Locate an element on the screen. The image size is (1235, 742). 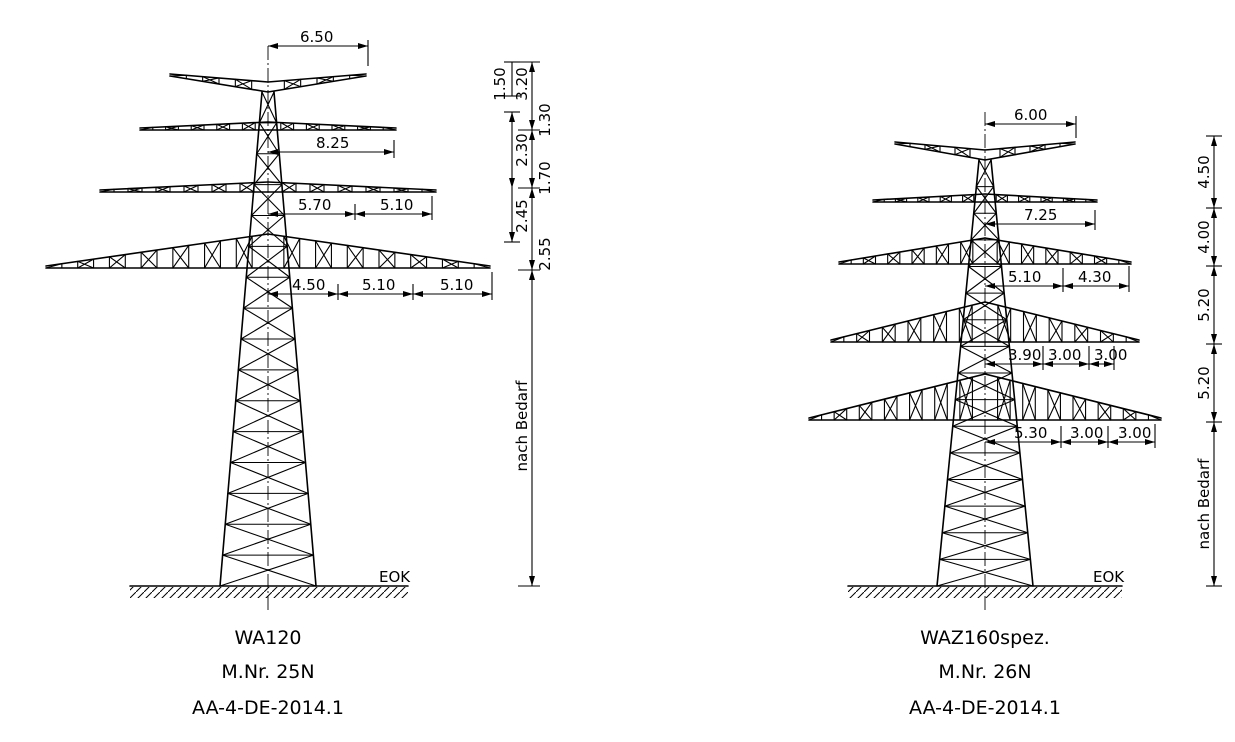
mast-number: M.Nr. 25N is located at coordinates (267, 672).